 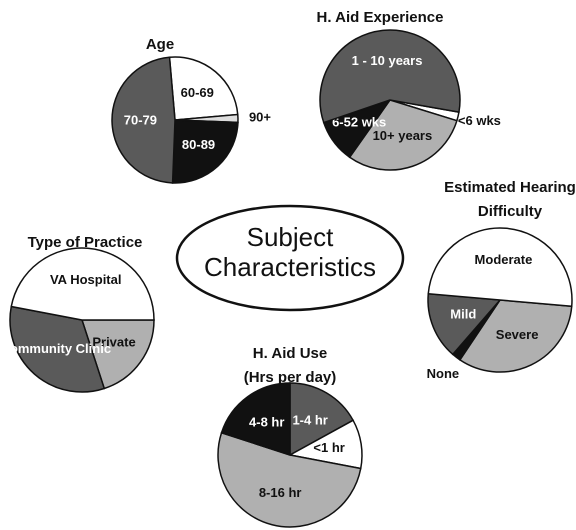 What do you see at coordinates (140, 119) in the screenshot?
I see `slice-label: 70-79` at bounding box center [140, 119].